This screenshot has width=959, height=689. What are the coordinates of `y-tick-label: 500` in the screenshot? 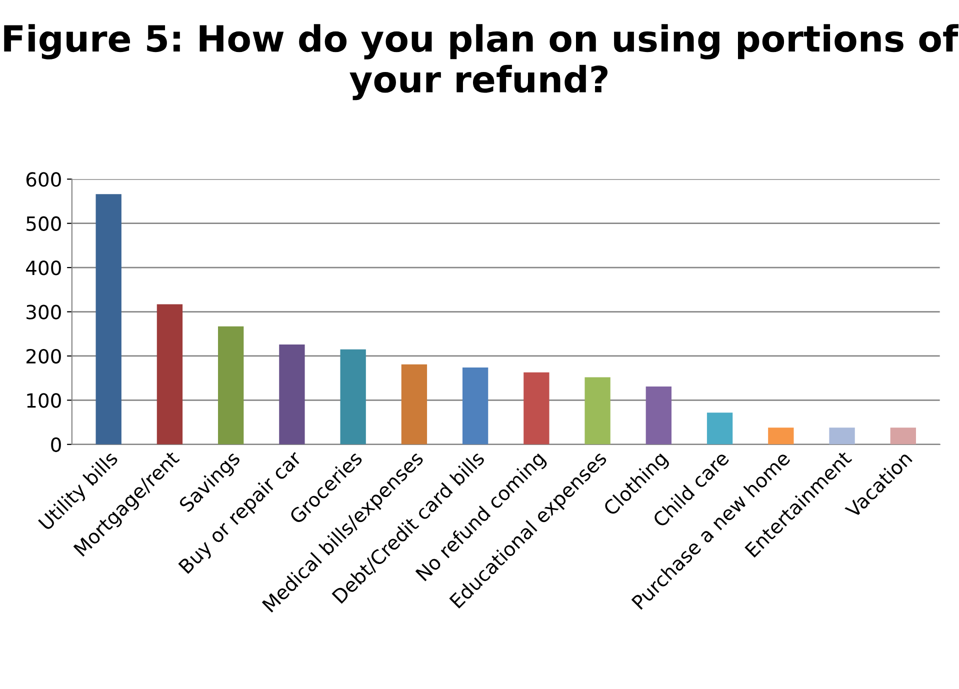 It's located at (43, 224).